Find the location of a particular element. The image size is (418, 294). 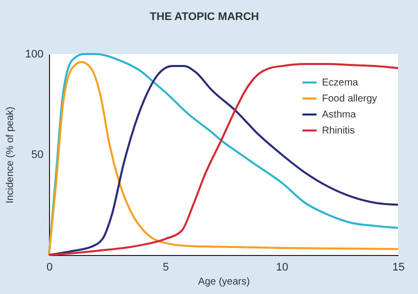

x-tick-label: 10 is located at coordinates (282, 268).